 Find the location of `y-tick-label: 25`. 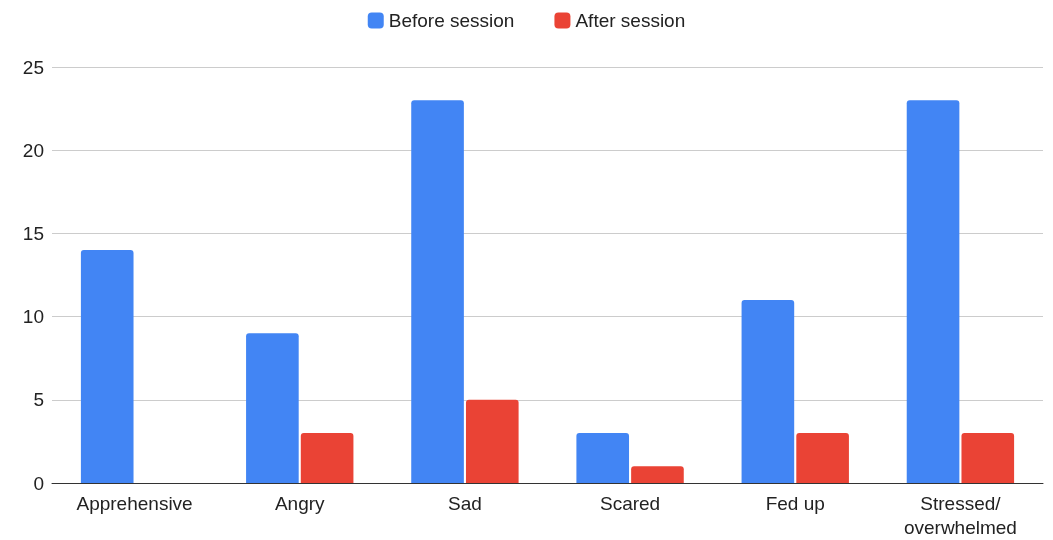

y-tick-label: 25 is located at coordinates (33, 67).